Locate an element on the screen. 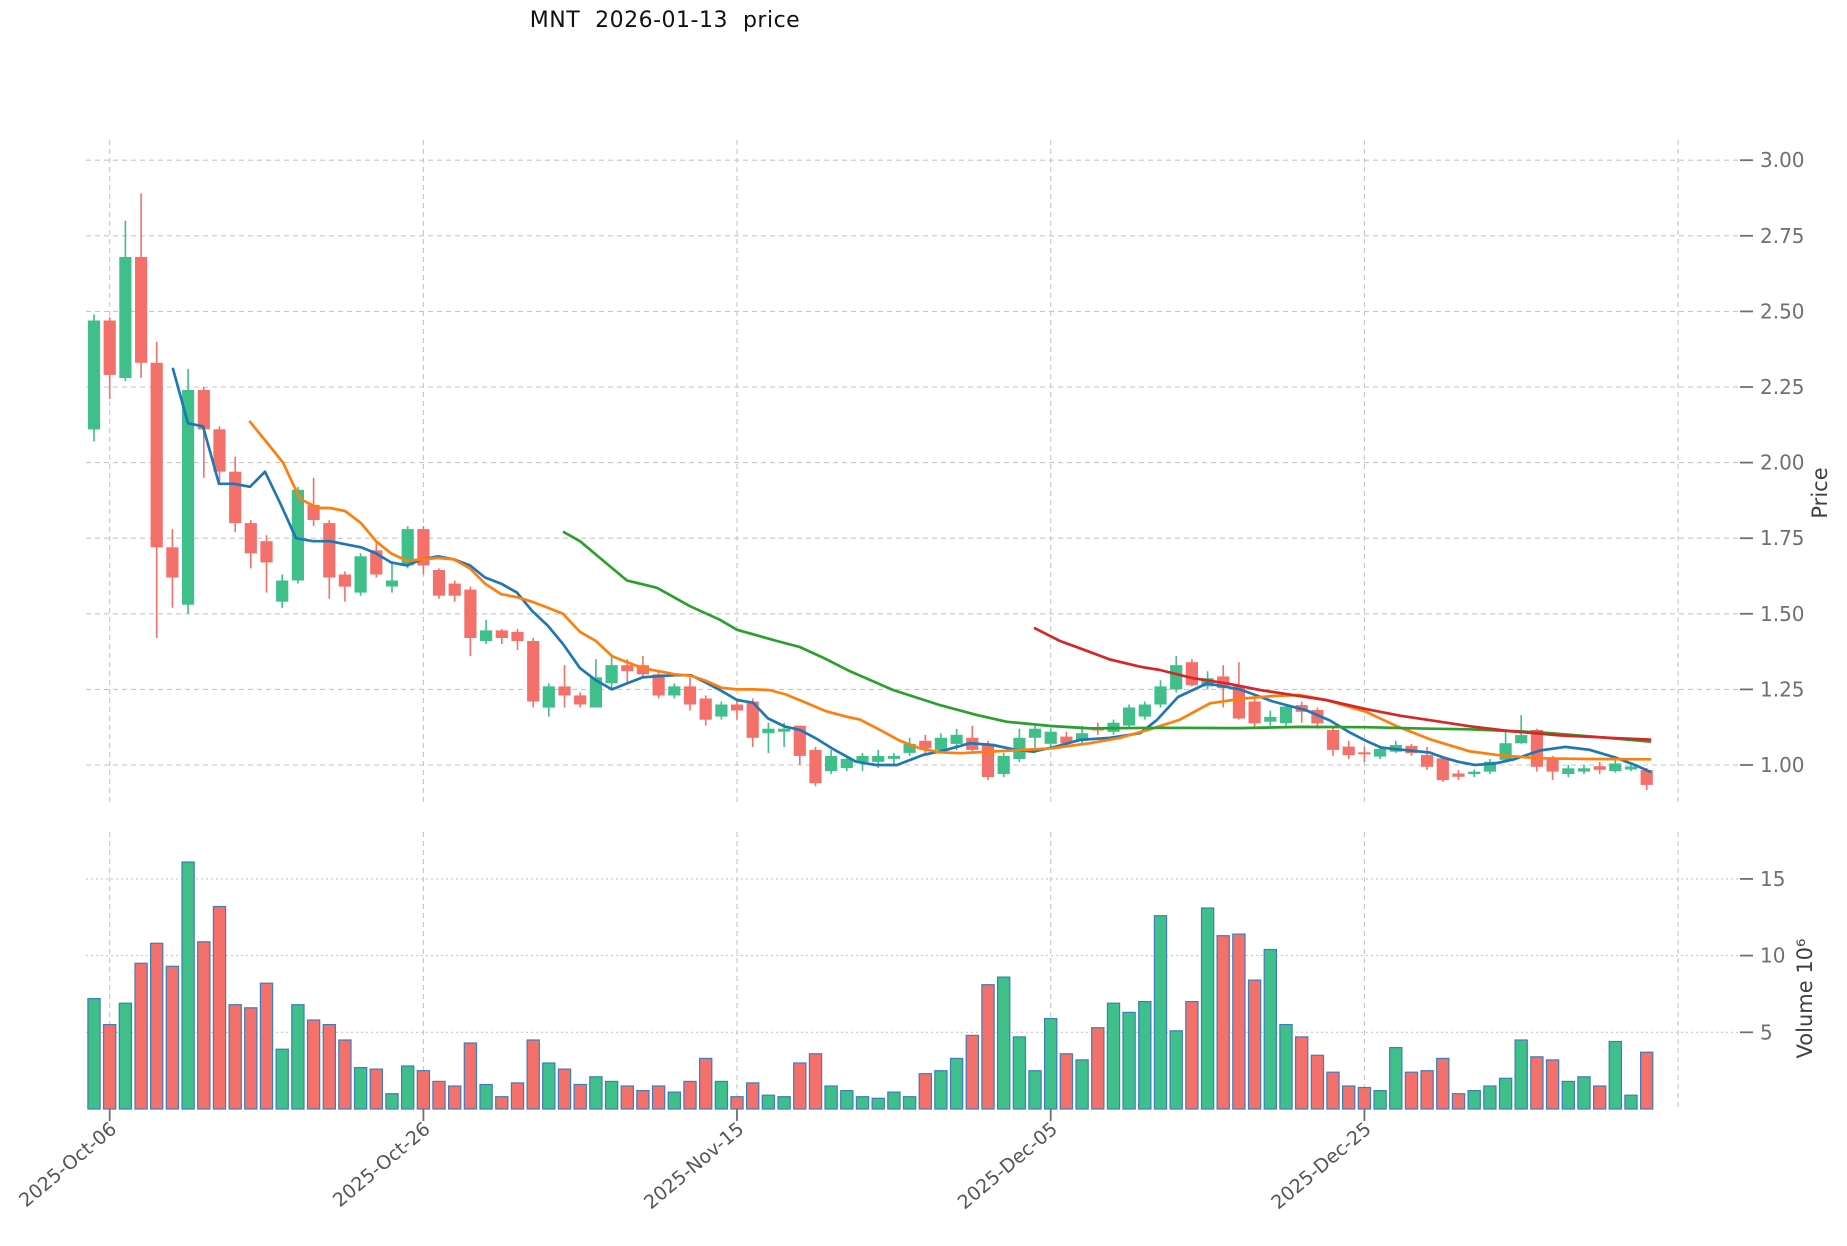 The height and width of the screenshot is (1246, 1847). chart-title: MNT 2026-01-13 price is located at coordinates (665, 20).